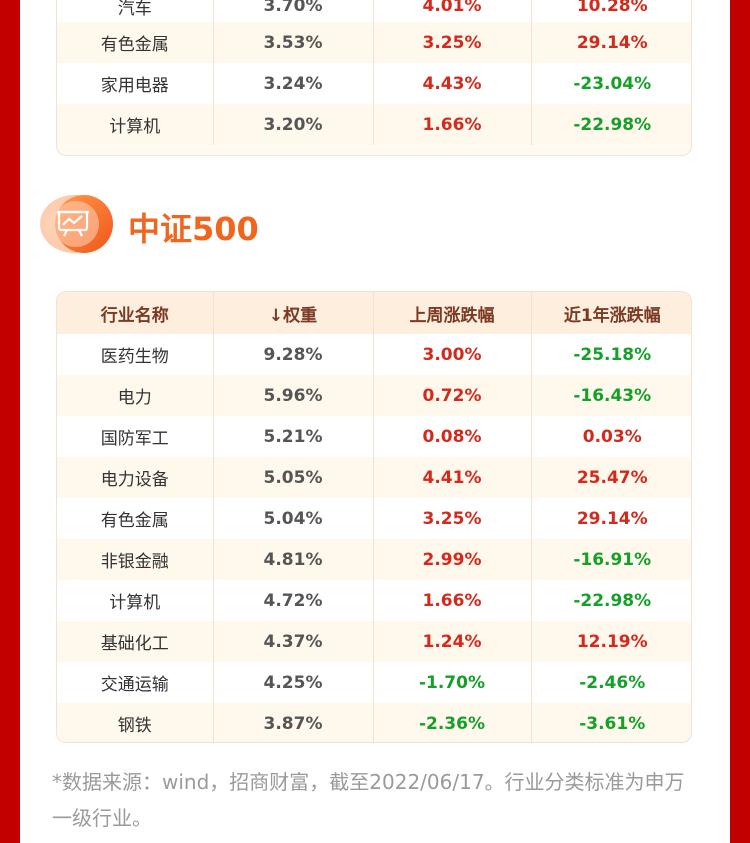  Describe the element at coordinates (135, 559) in the screenshot. I see `industry-name-cell: 非银金融` at that location.